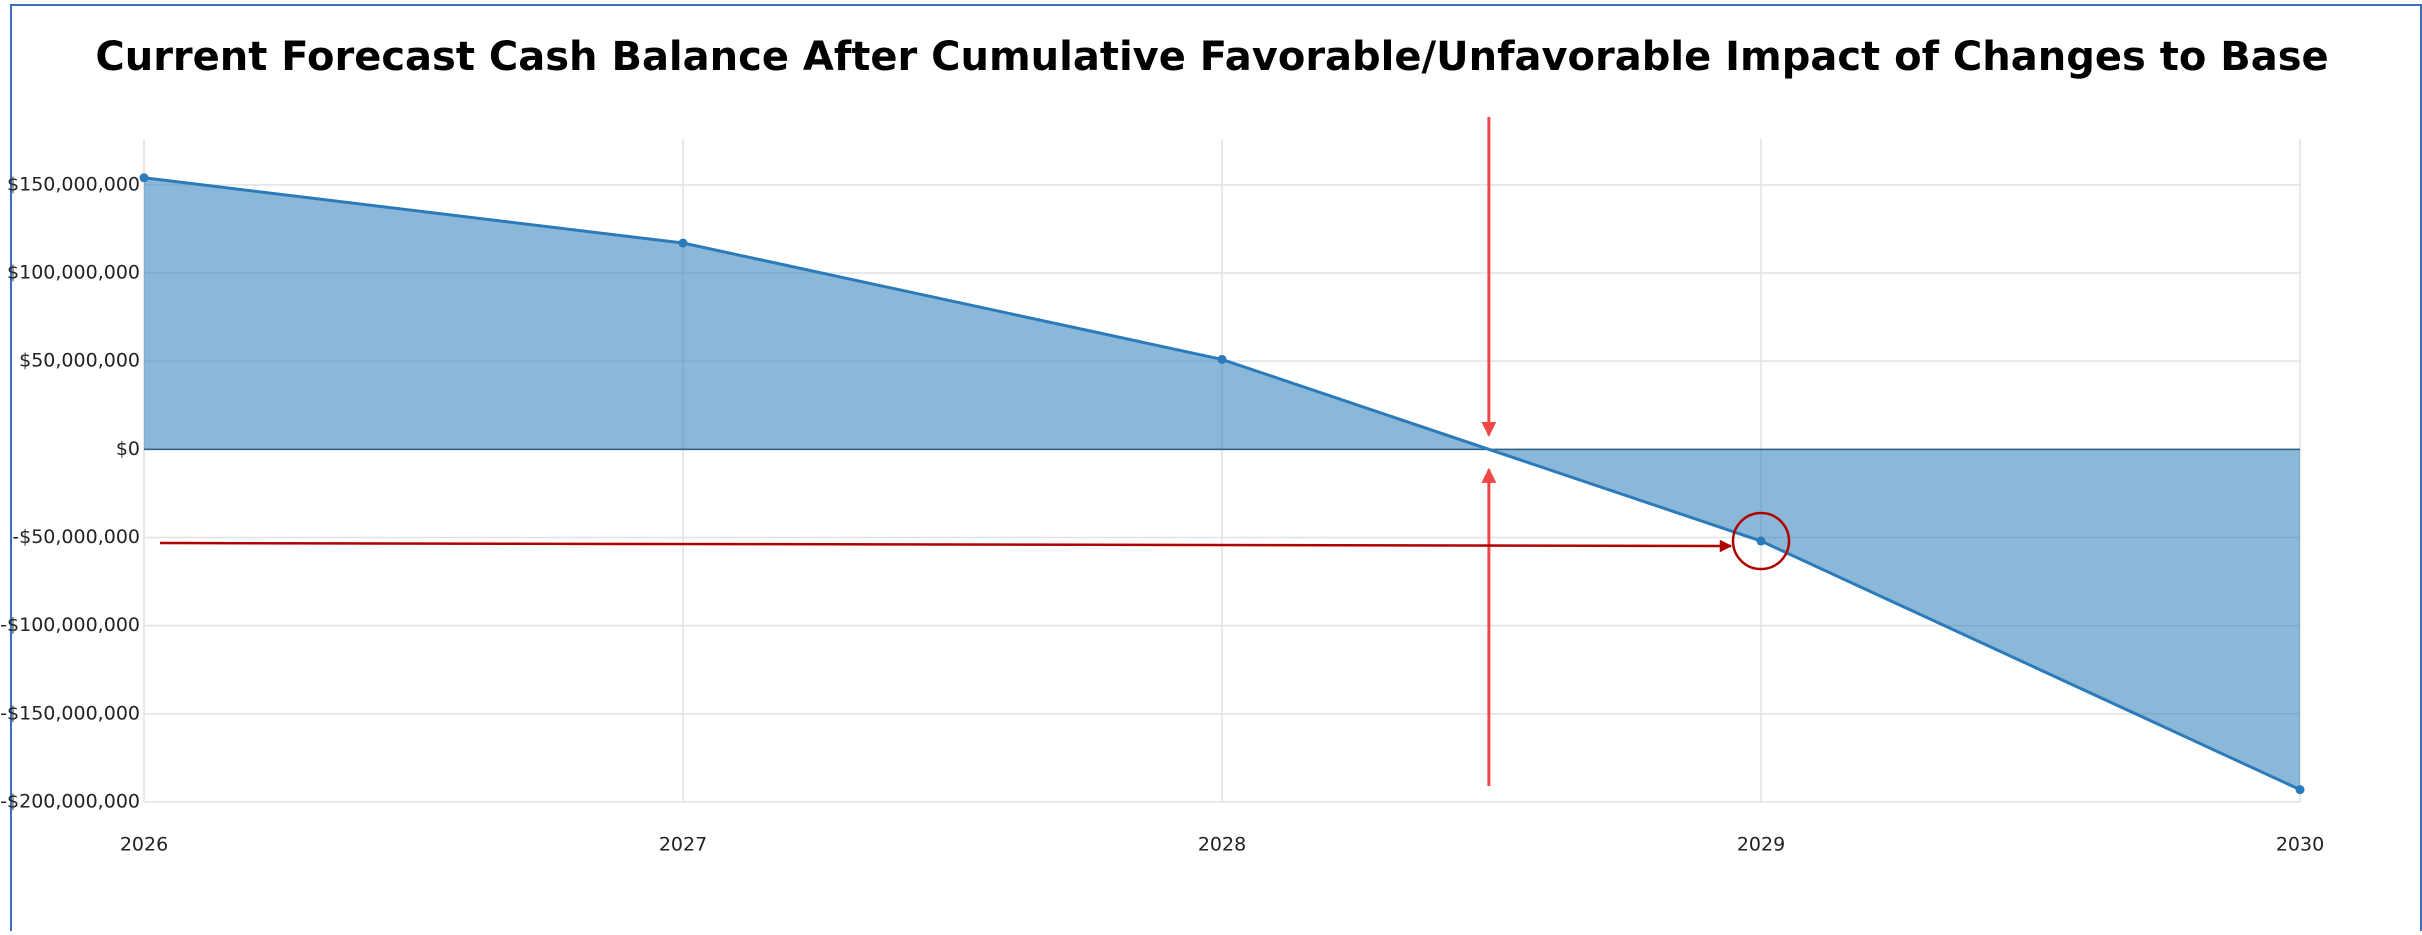 The image size is (2422, 935). What do you see at coordinates (1222, 845) in the screenshot?
I see `x-tick-label: 2028` at bounding box center [1222, 845].